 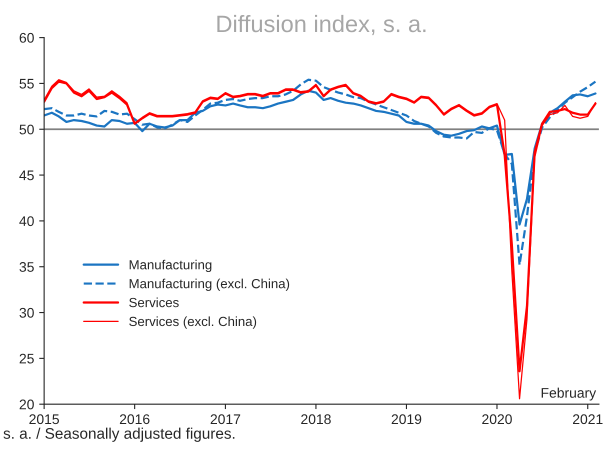 What do you see at coordinates (27, 405) in the screenshot?
I see `y-tick-label: 20` at bounding box center [27, 405].